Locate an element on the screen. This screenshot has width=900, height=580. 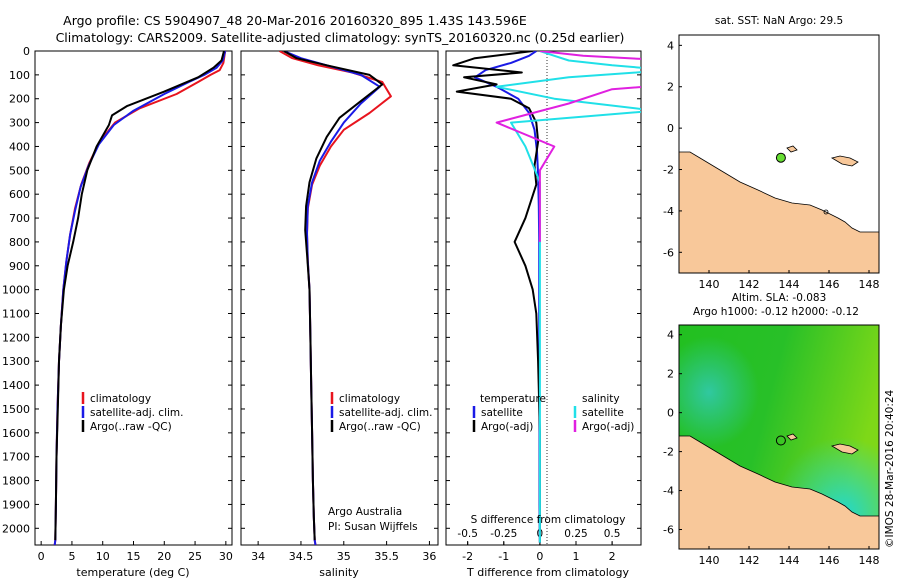
y-tick-label: 1100 is located at coordinates (16, 314).